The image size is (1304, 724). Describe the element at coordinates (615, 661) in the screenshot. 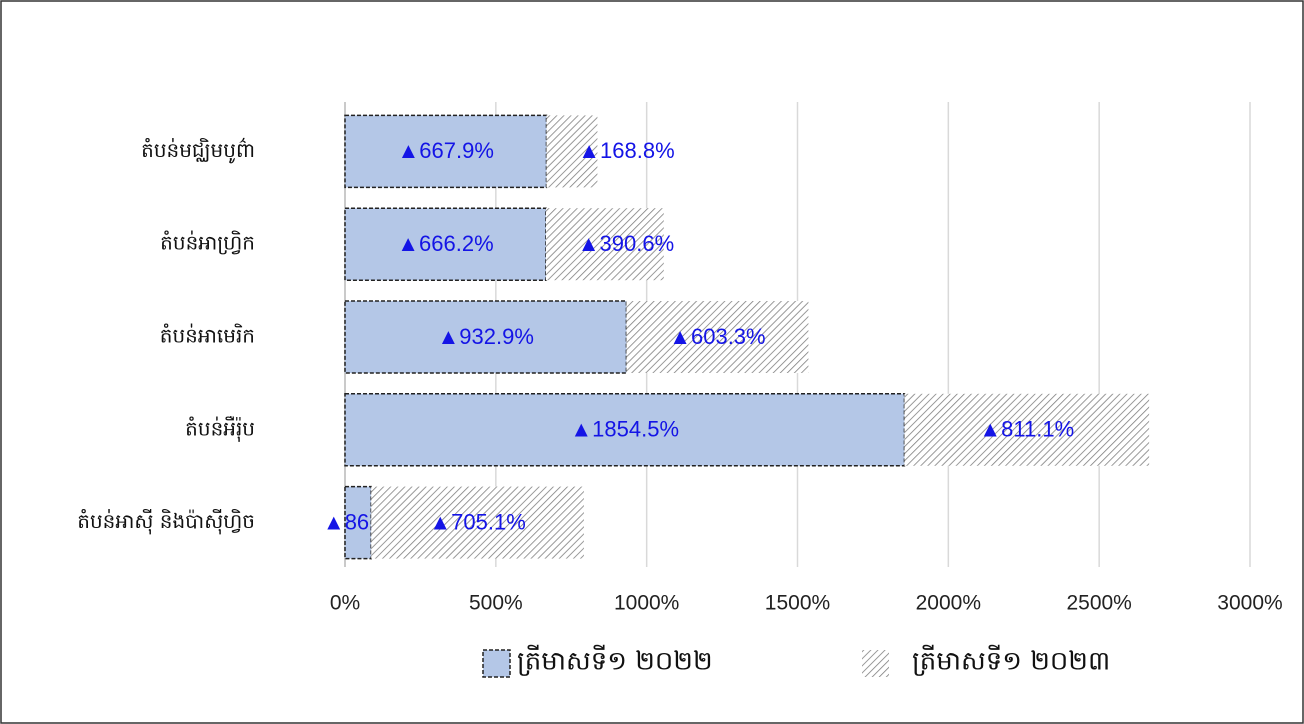

I see `legend-label: ត្រីមាសទី១ ២០២២` at that location.